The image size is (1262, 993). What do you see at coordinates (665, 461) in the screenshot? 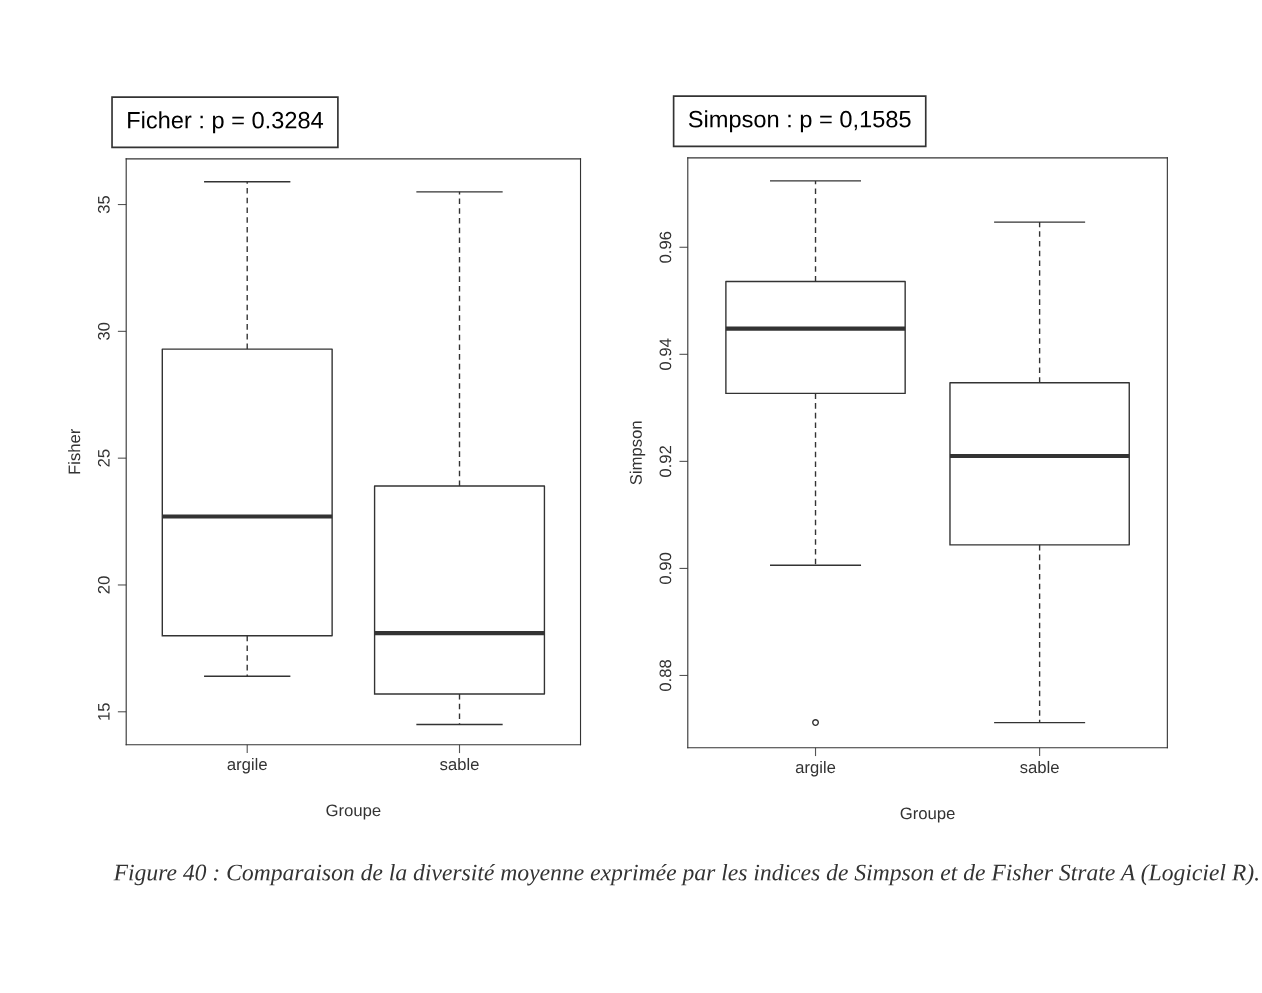
I see `y-tick-label: 0.92` at bounding box center [665, 461].